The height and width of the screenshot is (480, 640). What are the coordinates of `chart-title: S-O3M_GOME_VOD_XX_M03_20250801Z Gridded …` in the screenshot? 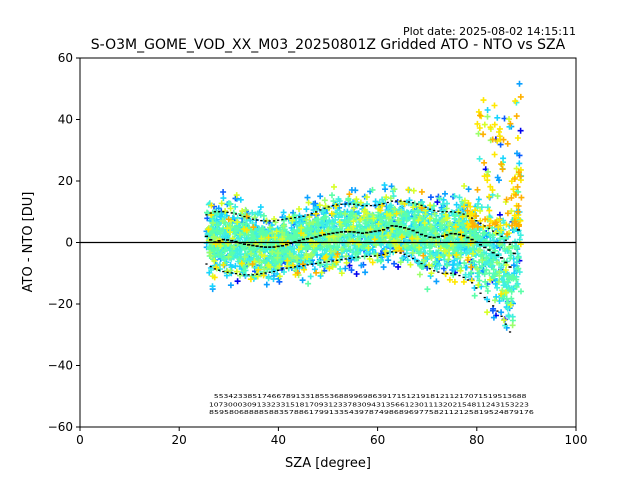 It's located at (328, 45).